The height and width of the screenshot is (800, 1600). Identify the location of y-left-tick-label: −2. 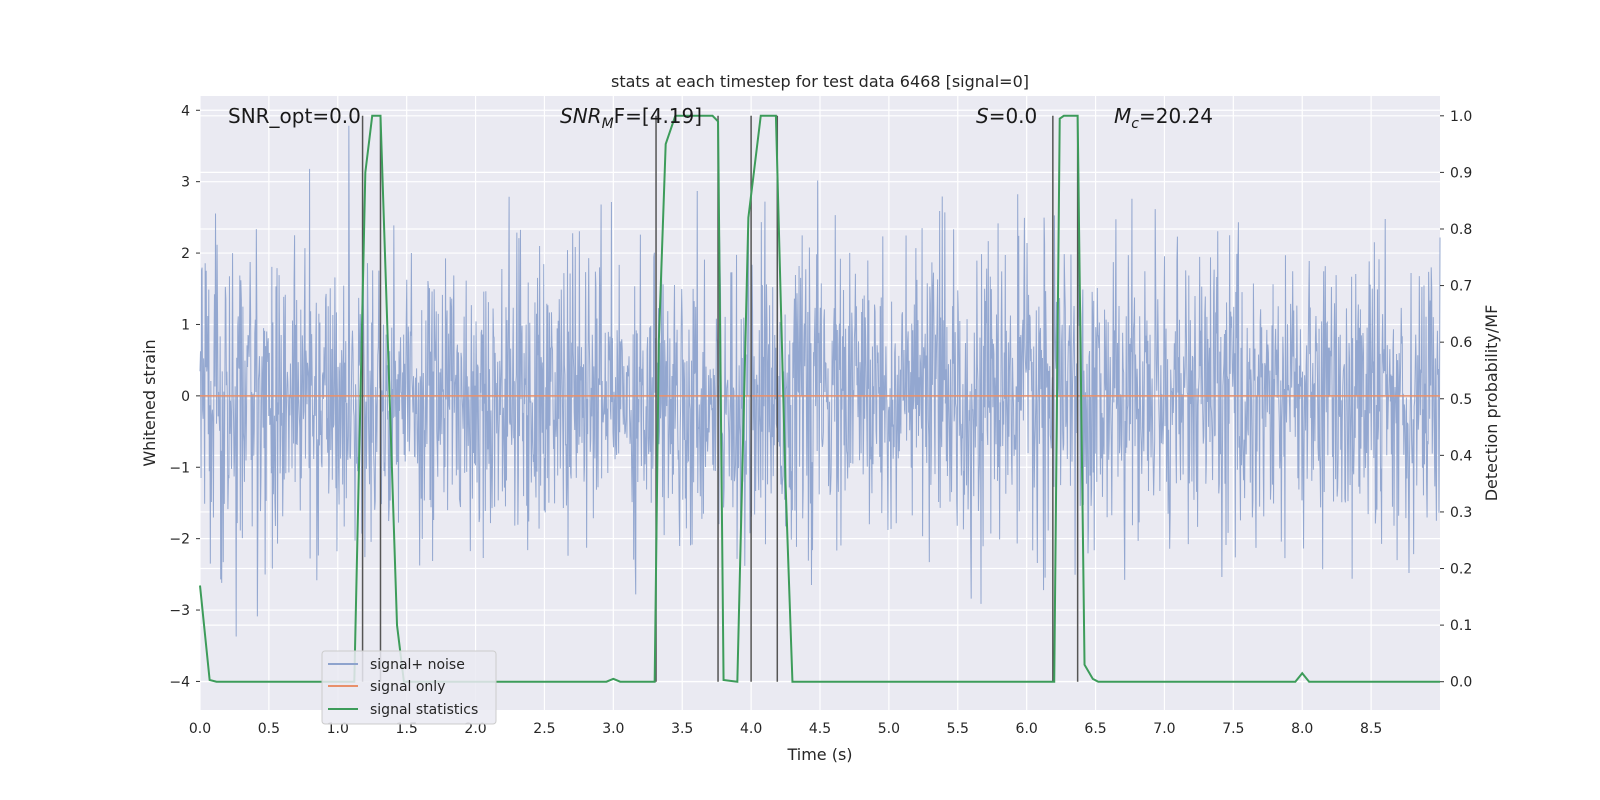
(179, 540).